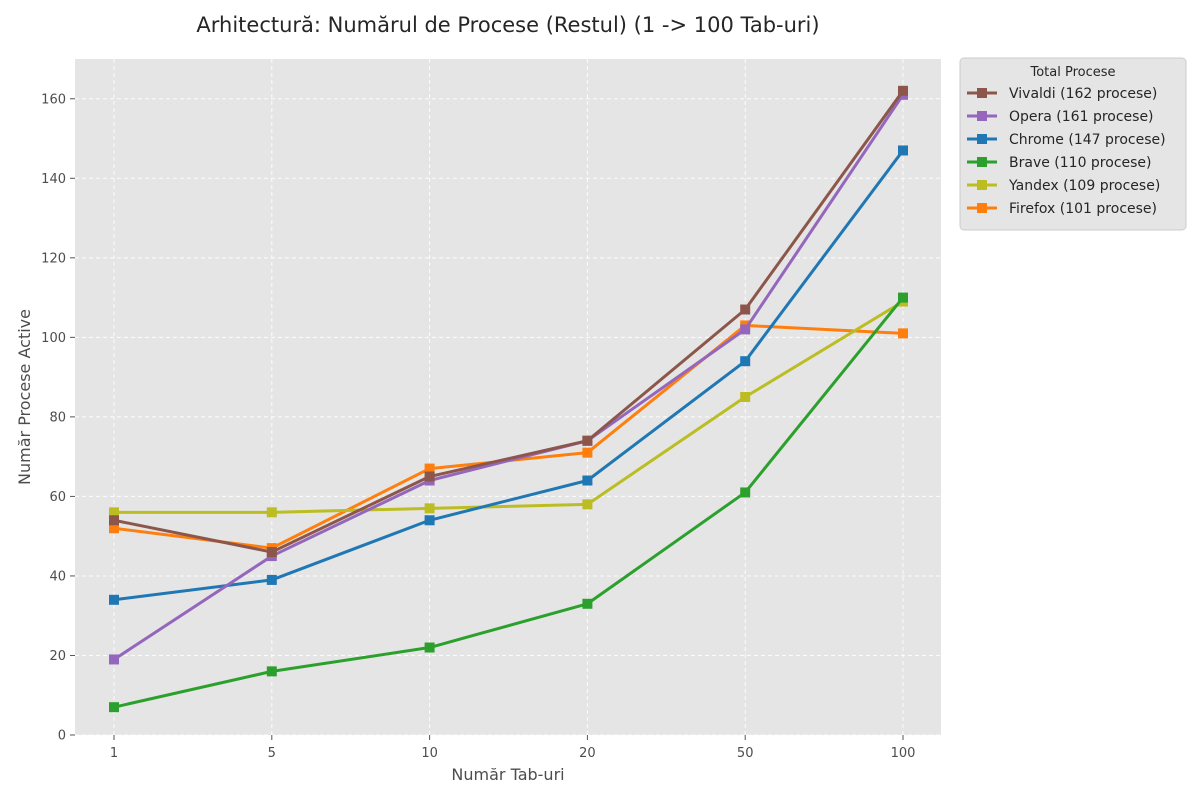  I want to click on legend-item: Brave (110 procese), so click(1059, 163).